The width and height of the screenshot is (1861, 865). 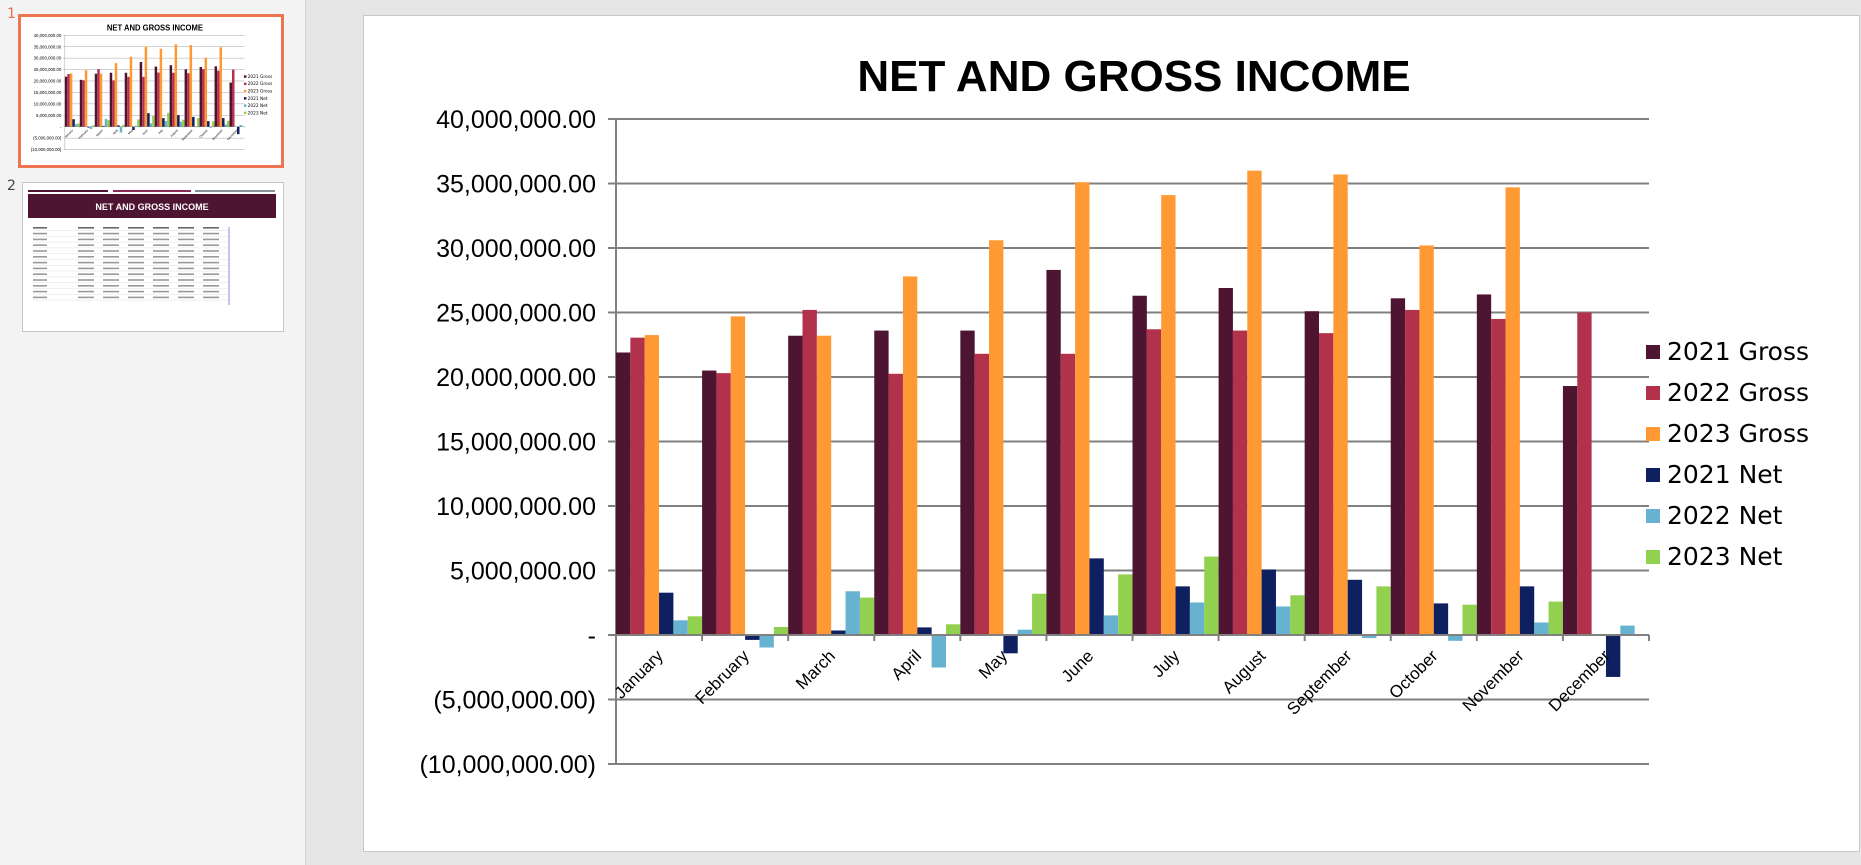 What do you see at coordinates (516, 378) in the screenshot?
I see `y-tick-label: 20,000,000.00` at bounding box center [516, 378].